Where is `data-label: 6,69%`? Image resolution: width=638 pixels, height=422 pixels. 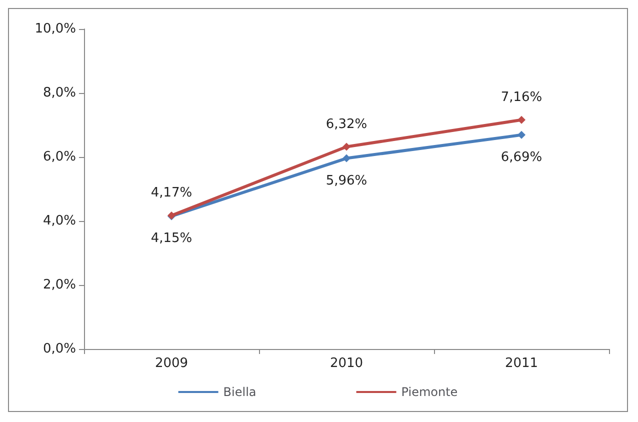
data-label: 6,69% is located at coordinates (521, 157).